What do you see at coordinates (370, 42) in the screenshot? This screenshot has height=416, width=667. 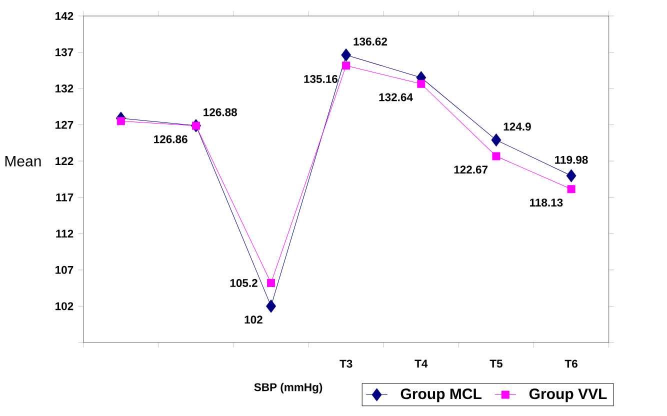 I see `data-label: 136.62` at bounding box center [370, 42].